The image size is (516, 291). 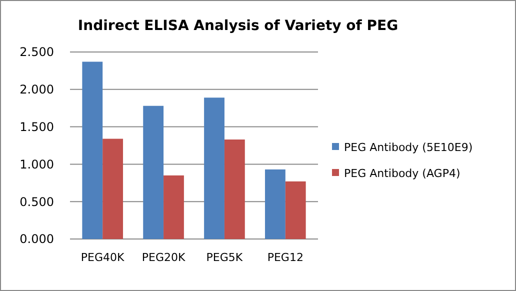 I want to click on y-tick-label: 2.500, so click(x=37, y=52).